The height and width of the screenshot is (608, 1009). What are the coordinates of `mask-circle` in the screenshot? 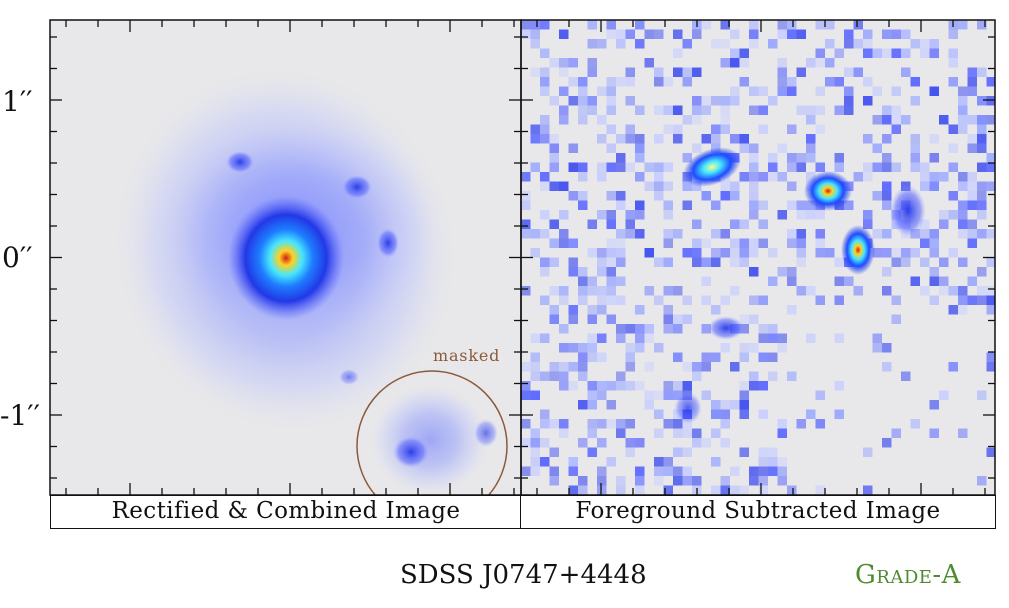 It's located at (432, 432).